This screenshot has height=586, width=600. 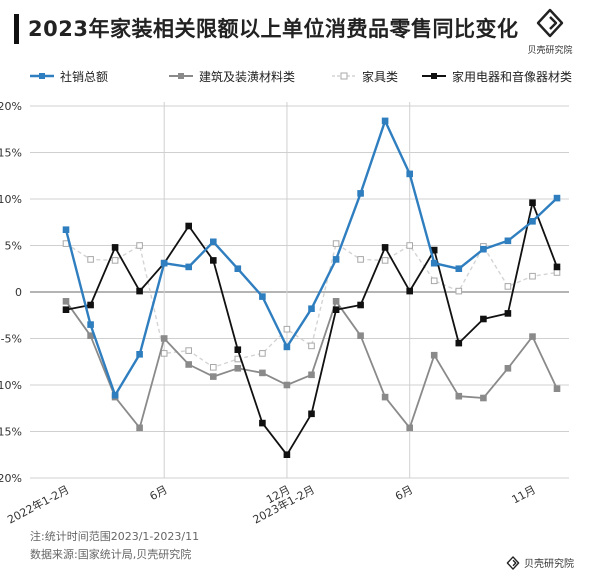 I want to click on x-tick-label-1: 6月, so click(x=159, y=493).